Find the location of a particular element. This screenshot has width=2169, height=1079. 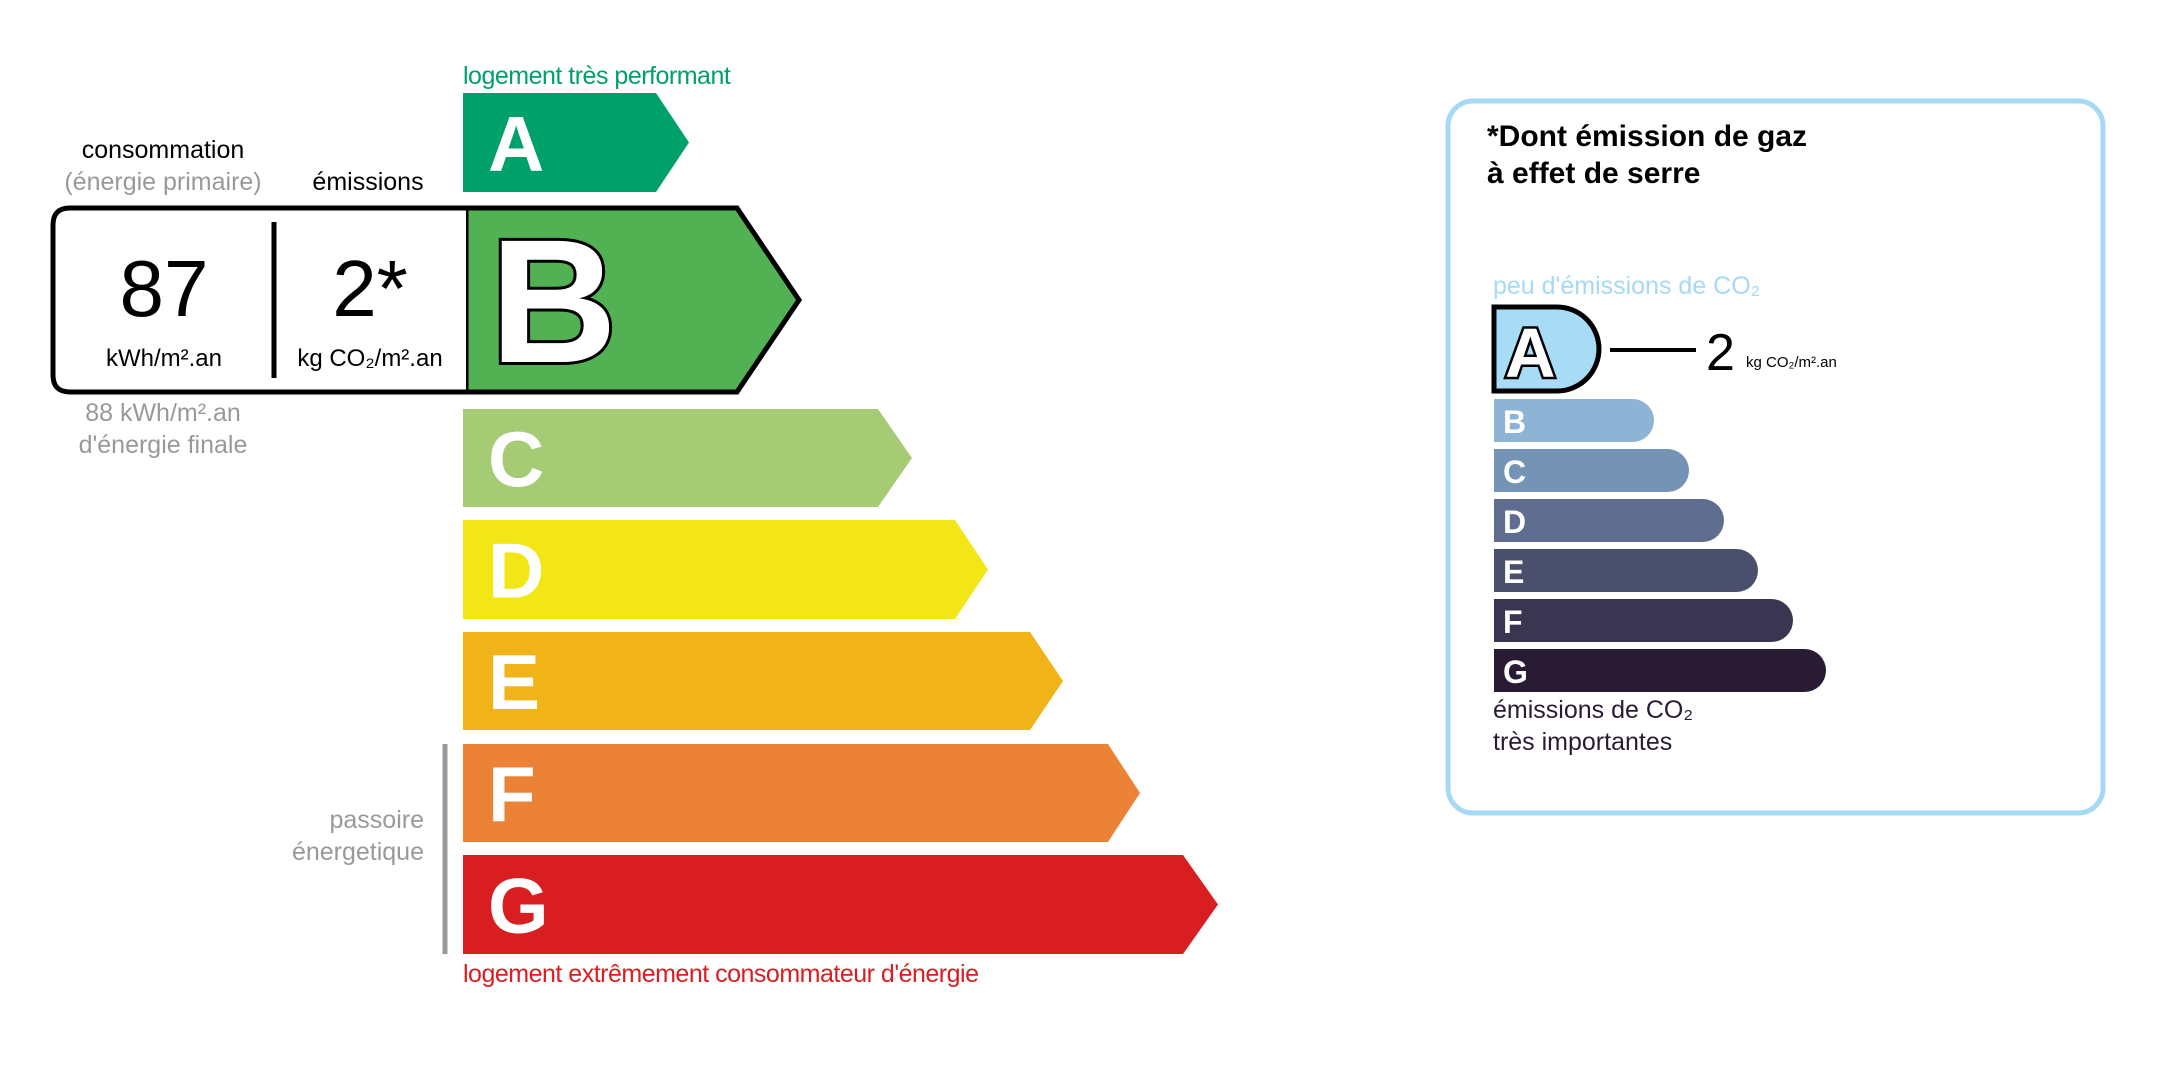

ges-bar-c is located at coordinates (1591, 470).